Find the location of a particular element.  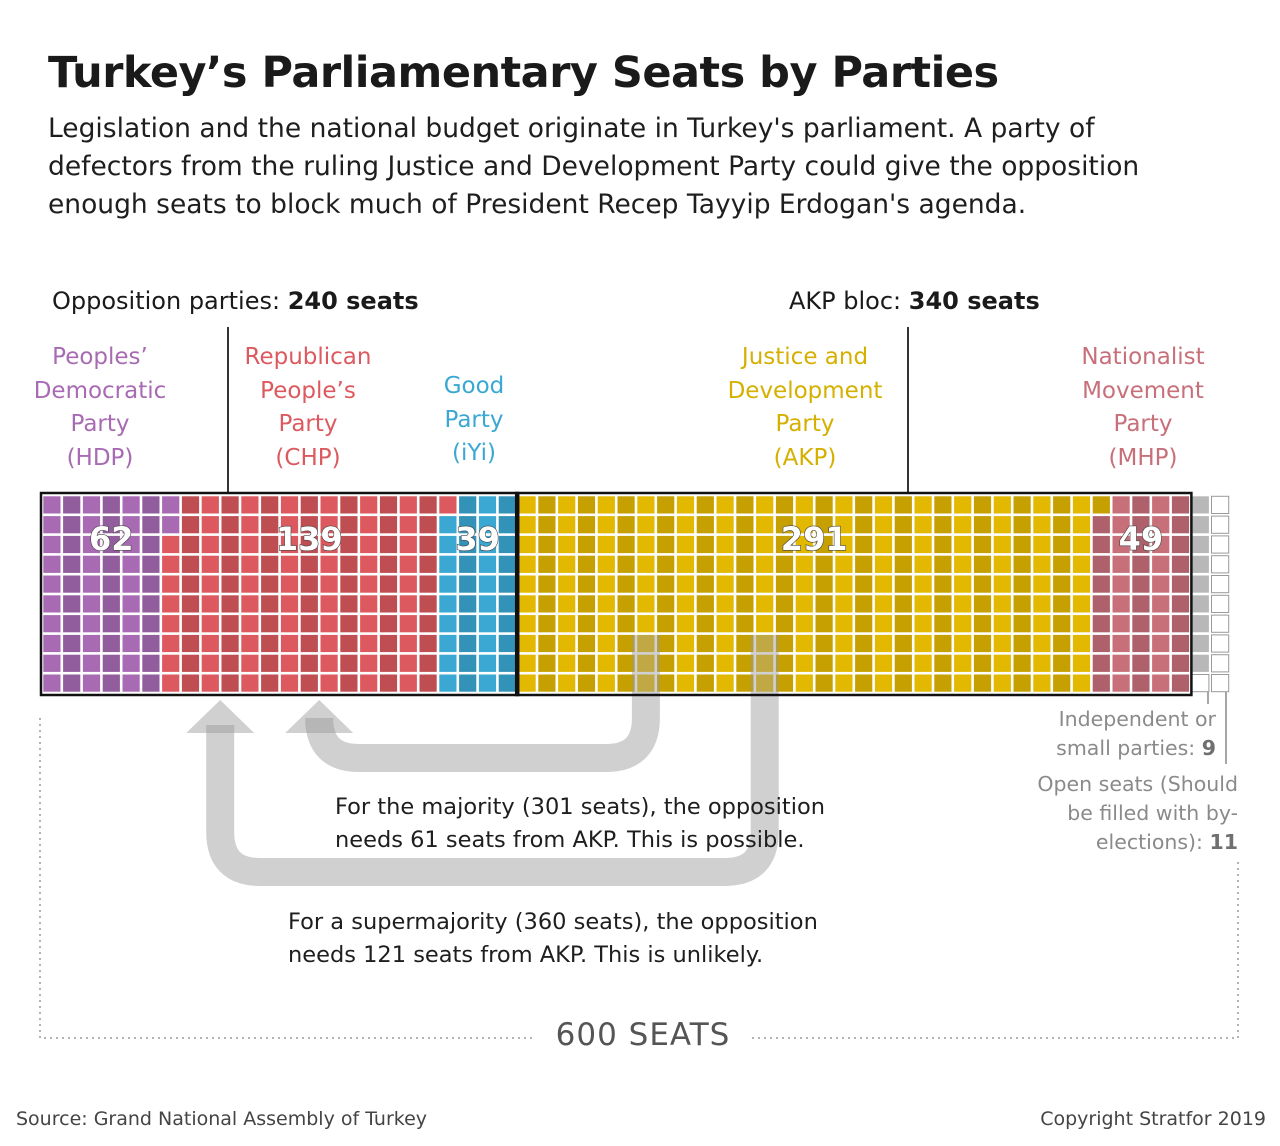

opposition-bloc-label: Opposition parties: 240 seats is located at coordinates (235, 301).